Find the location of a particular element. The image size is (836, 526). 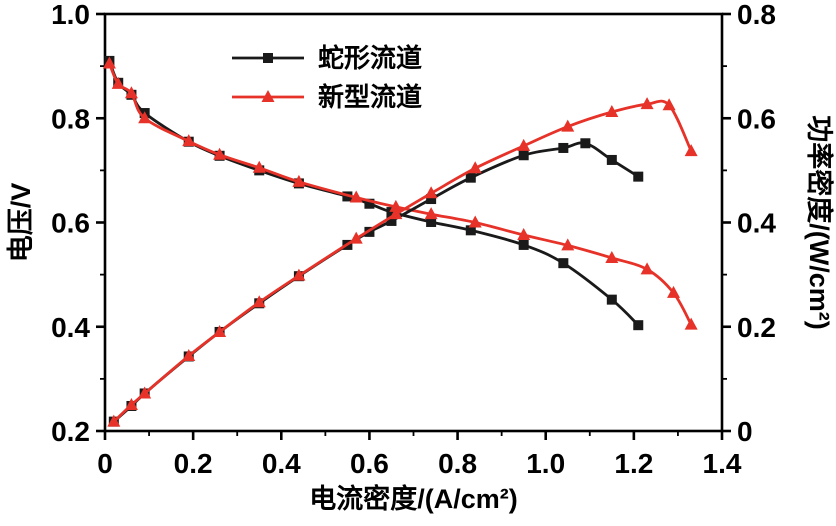

x-tick-label: 0.2 is located at coordinates (193, 463).